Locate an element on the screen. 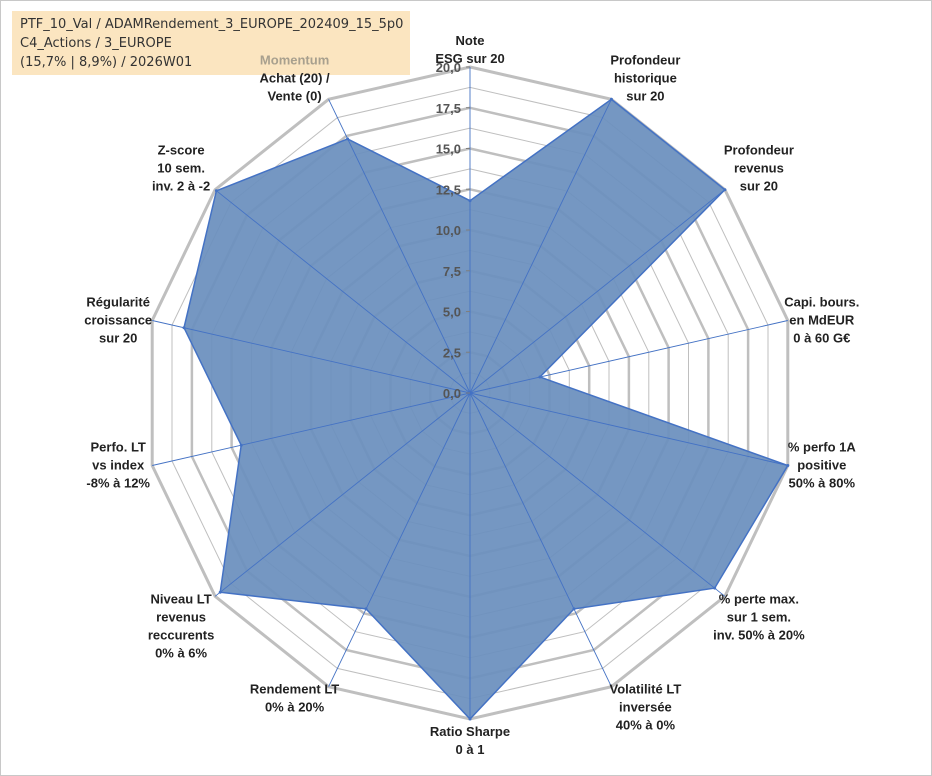 The width and height of the screenshot is (932, 776). axis-label-line: Note is located at coordinates (470, 40).